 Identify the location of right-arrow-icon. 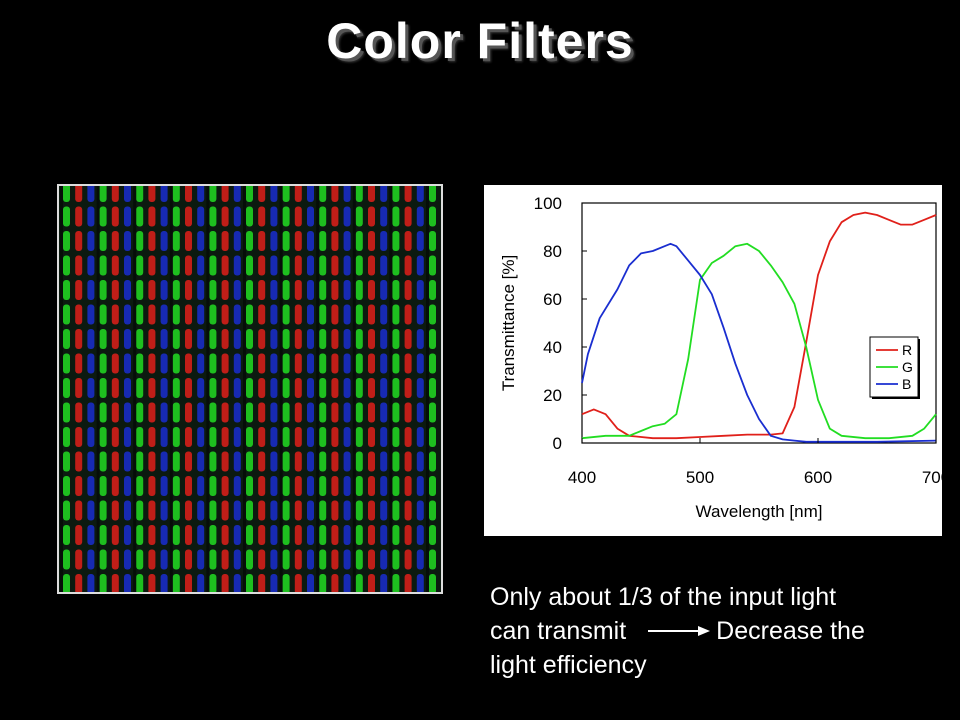
(679, 631).